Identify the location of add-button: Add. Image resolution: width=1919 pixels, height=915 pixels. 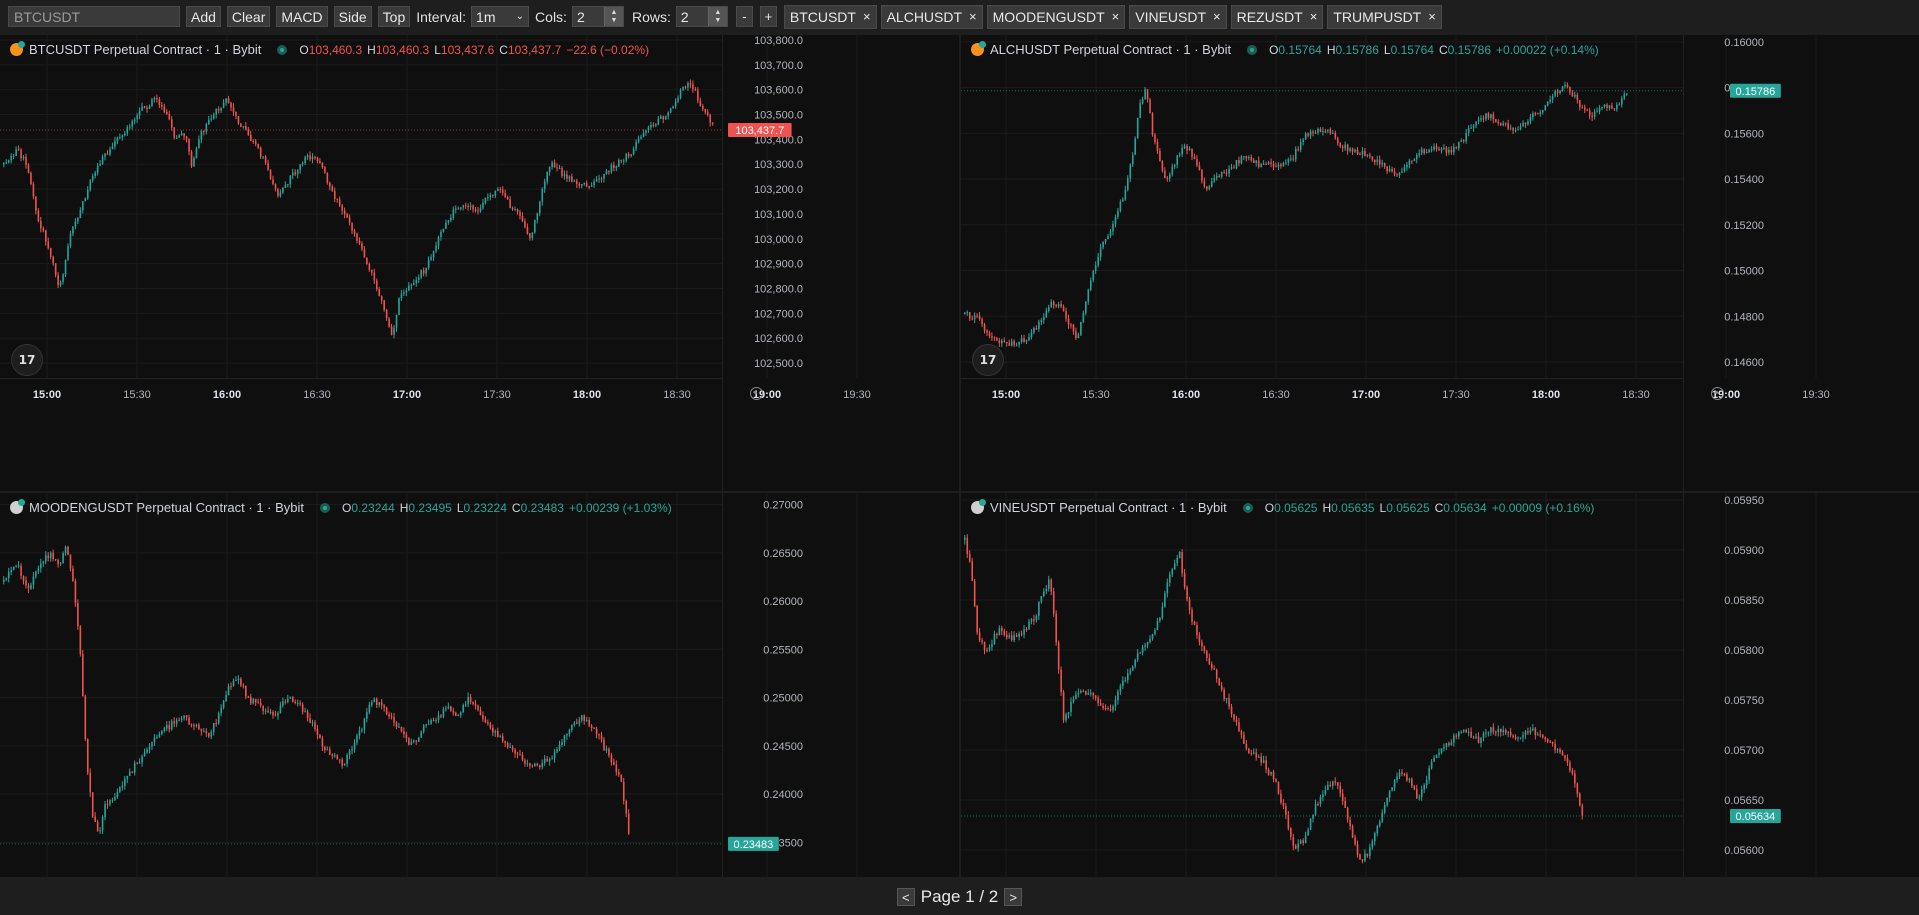
(203, 16).